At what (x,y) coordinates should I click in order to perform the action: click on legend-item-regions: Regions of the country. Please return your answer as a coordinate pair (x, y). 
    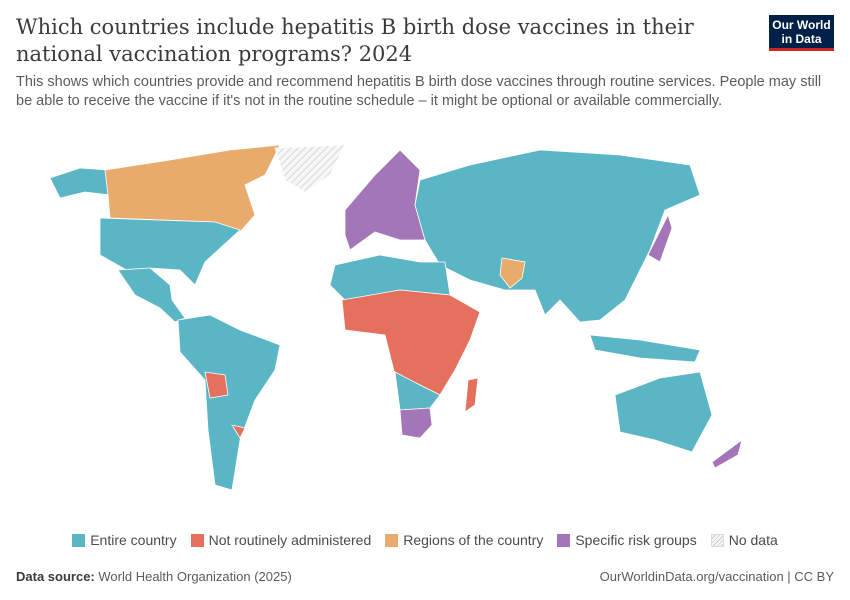
    Looking at the image, I should click on (464, 540).